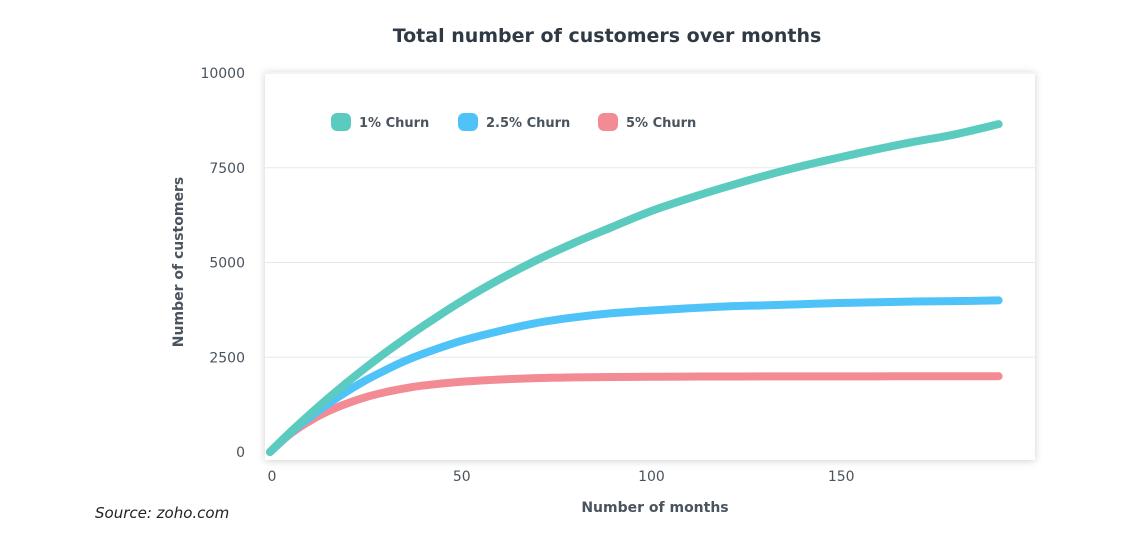 Image resolution: width=1143 pixels, height=551 pixels. What do you see at coordinates (841, 477) in the screenshot?
I see `x-tick-label: 150` at bounding box center [841, 477].